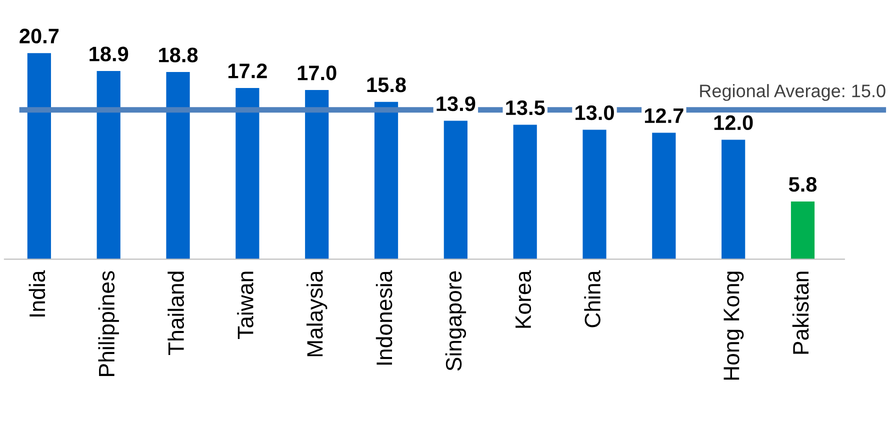  What do you see at coordinates (178, 55) in the screenshot?
I see `data-label: 18.8` at bounding box center [178, 55].